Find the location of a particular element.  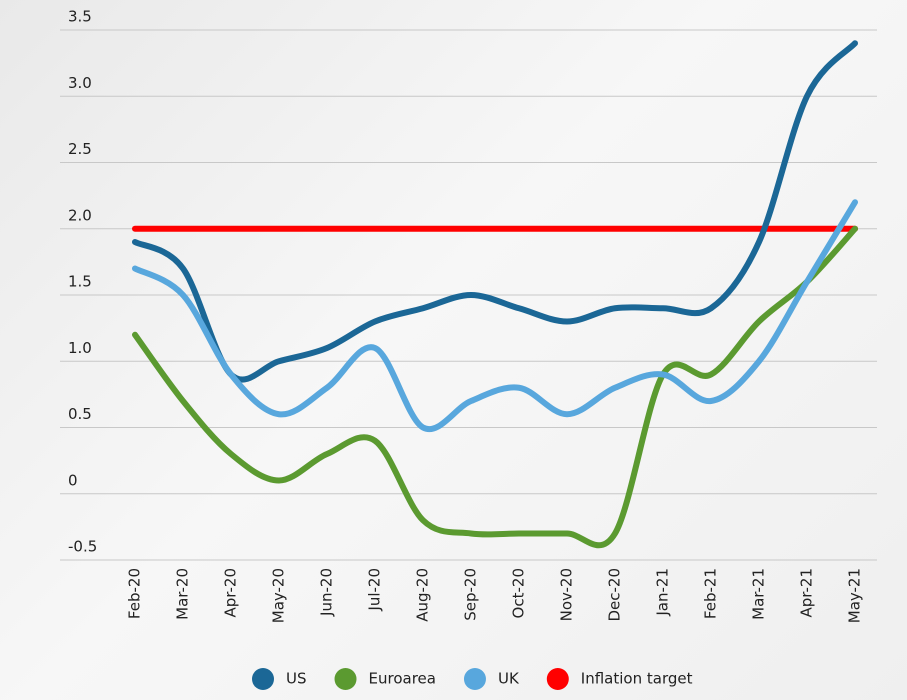

legend-label: UK is located at coordinates (509, 679).